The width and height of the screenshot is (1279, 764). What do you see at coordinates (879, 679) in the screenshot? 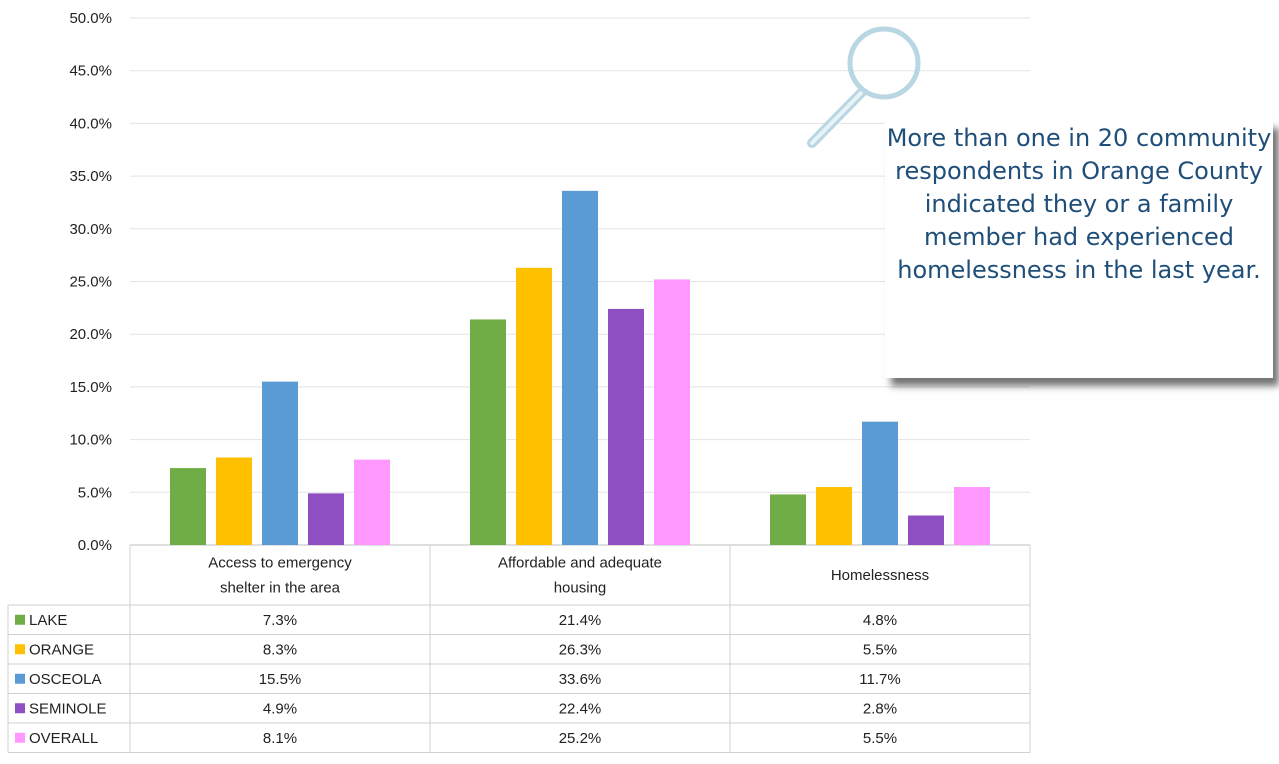
I see `data-label: 11.7%` at bounding box center [879, 679].